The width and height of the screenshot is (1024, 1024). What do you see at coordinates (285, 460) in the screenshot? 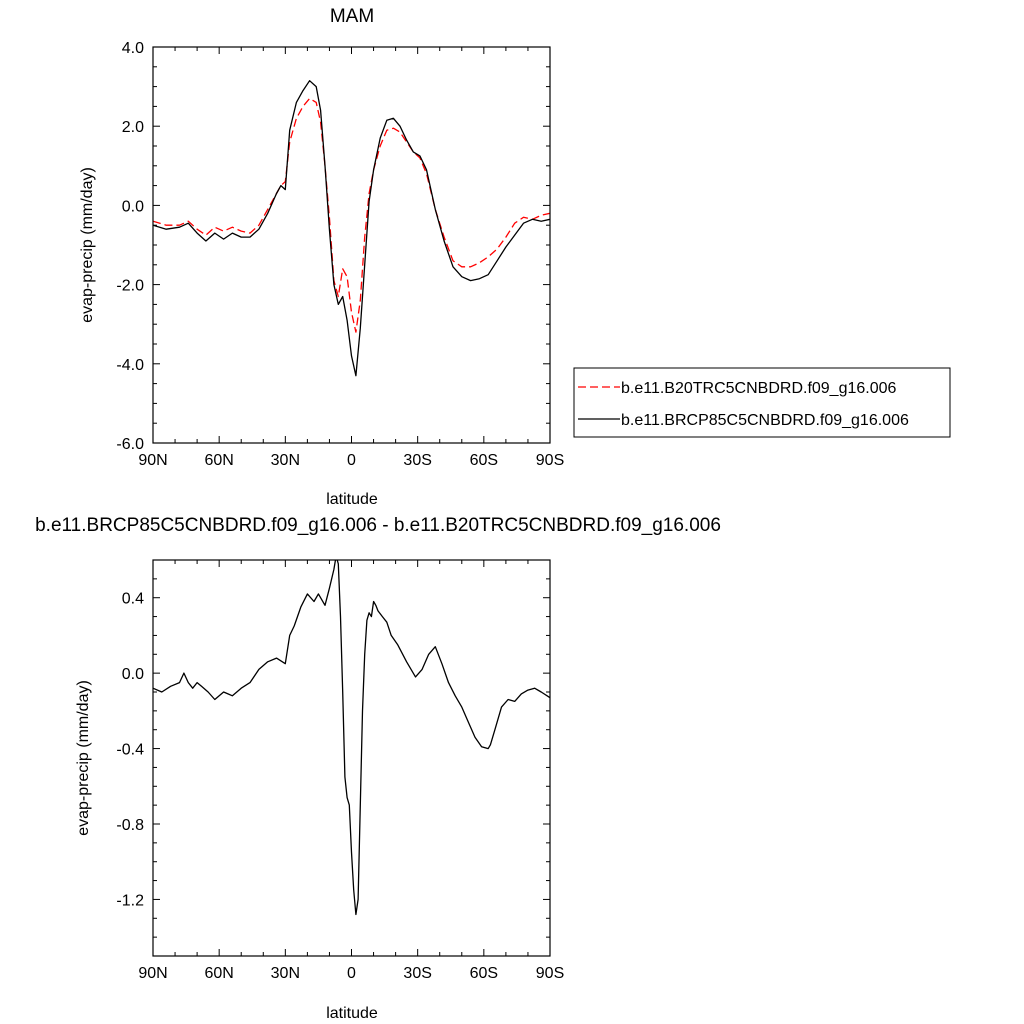
I see `top-x-tick-label: 30N` at bounding box center [285, 460].